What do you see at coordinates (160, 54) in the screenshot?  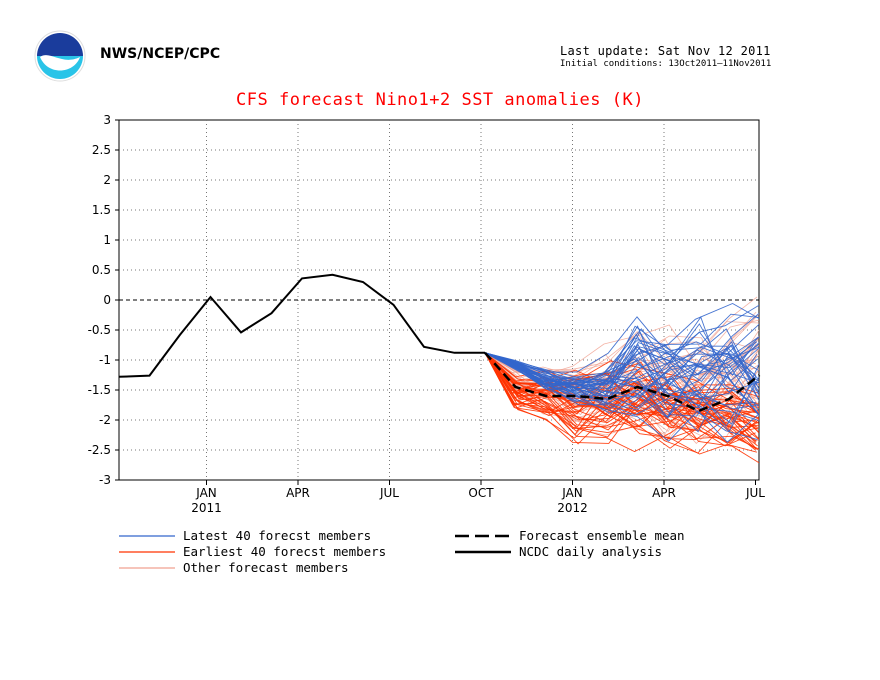 I see `agency-label: NWS/NCEP/CPC` at bounding box center [160, 54].